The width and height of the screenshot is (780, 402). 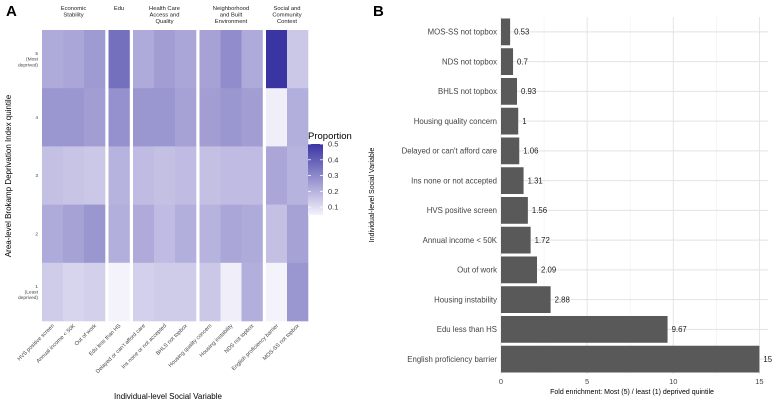 I want to click on bar-value-label: 2.09, so click(x=548, y=270).